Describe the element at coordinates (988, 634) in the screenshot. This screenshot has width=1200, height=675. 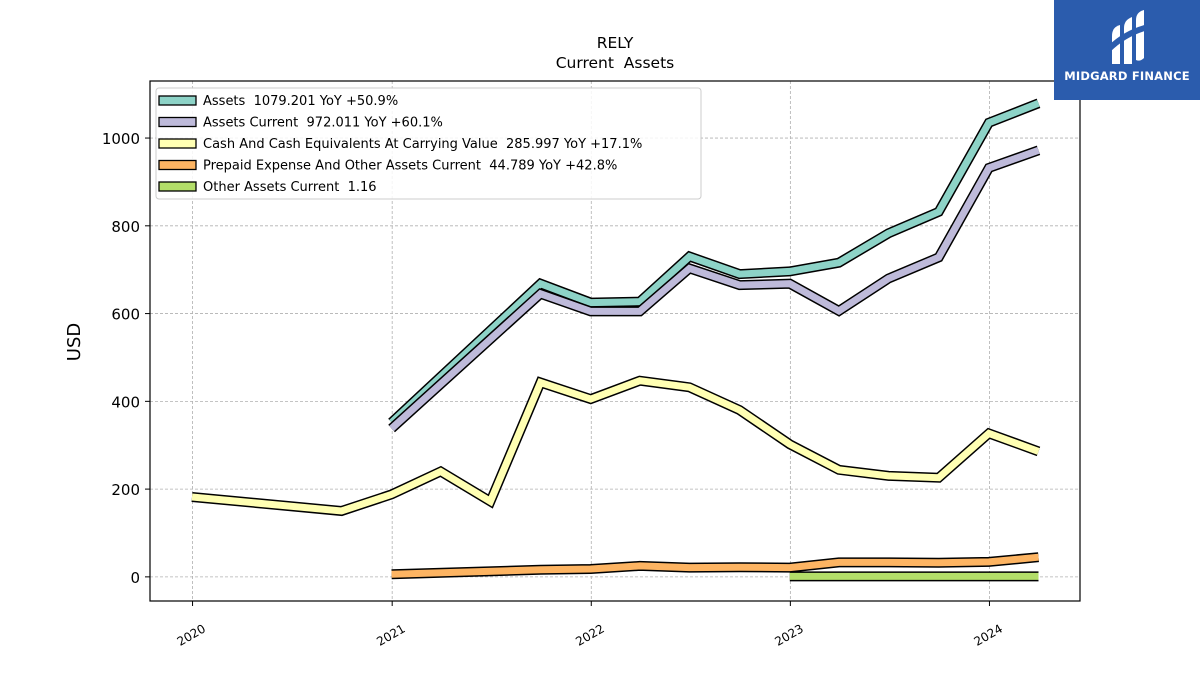
I see `x-tick-label: 2024` at that location.